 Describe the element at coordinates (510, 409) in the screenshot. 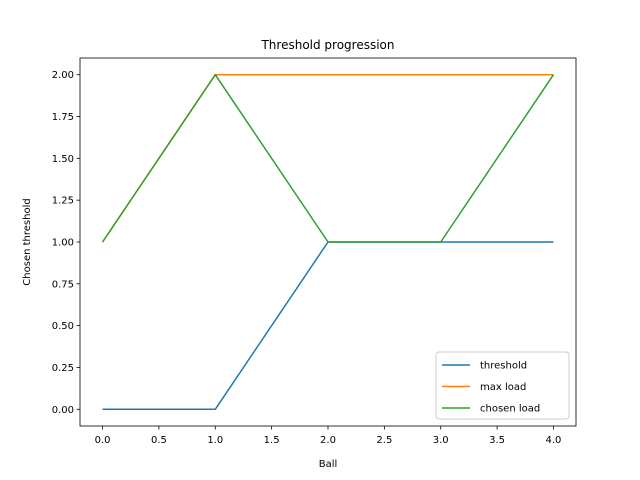

I see `legend-label-2: chosen load` at that location.